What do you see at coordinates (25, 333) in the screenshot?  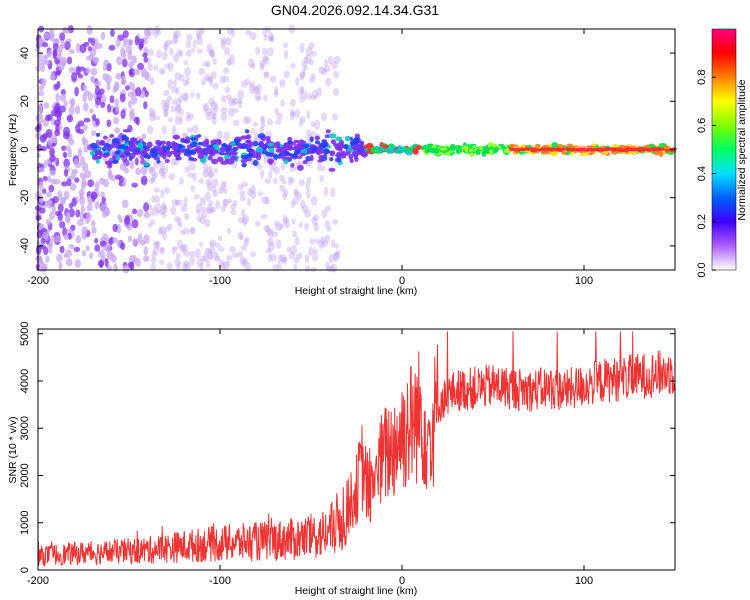 I see `snr-ytick-label: 5000` at bounding box center [25, 333].